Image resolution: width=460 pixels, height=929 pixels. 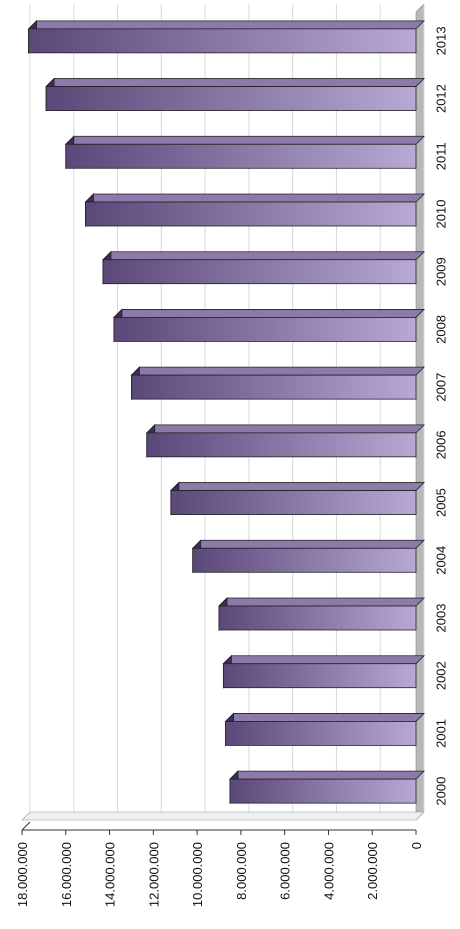 What do you see at coordinates (440, 40) in the screenshot?
I see `category-label: 2013` at bounding box center [440, 40].